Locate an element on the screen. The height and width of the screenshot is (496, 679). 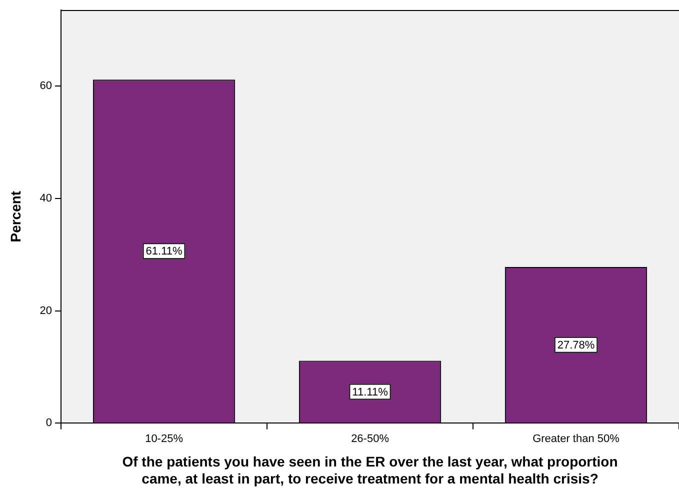
y-axis-title: Percent is located at coordinates (15, 216).